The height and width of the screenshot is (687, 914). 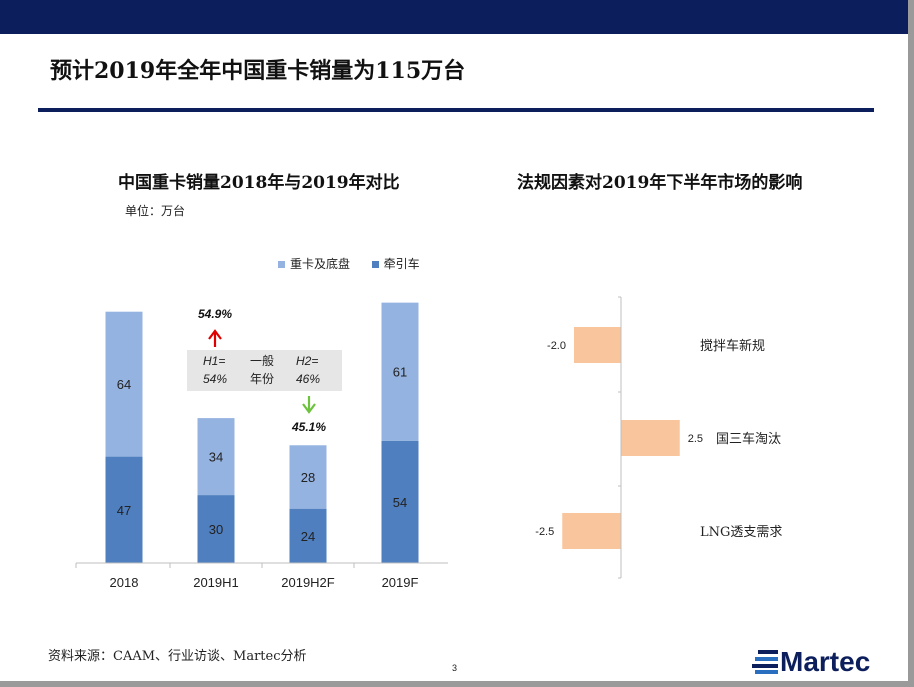 I want to click on legend-swatch-tractor, so click(x=375, y=264).